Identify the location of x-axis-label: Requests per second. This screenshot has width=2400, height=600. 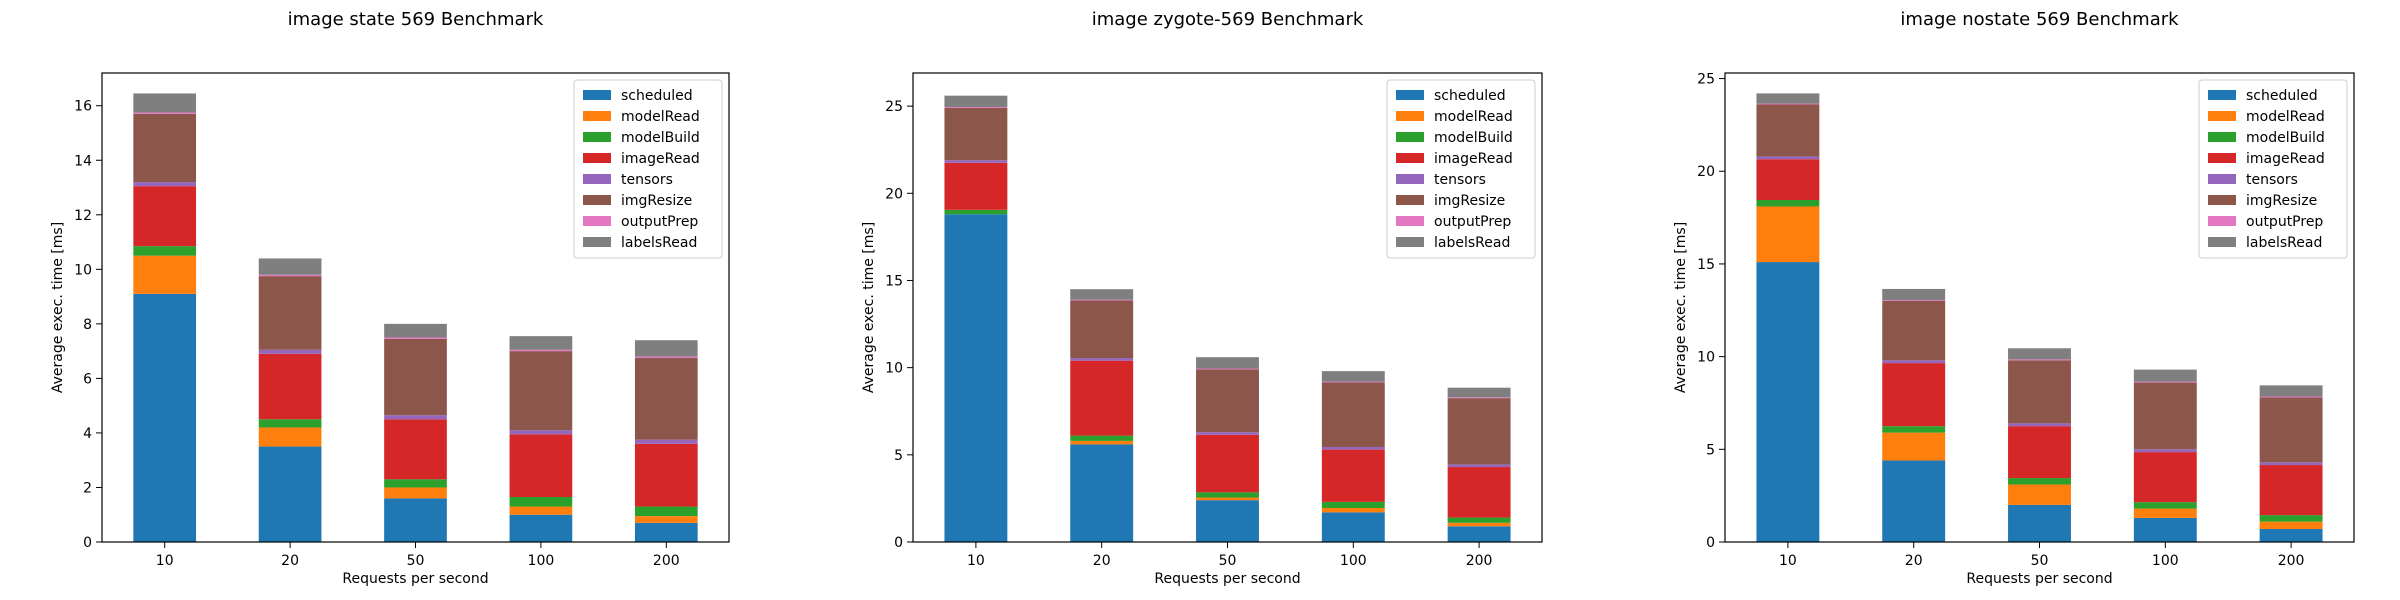
(415, 579).